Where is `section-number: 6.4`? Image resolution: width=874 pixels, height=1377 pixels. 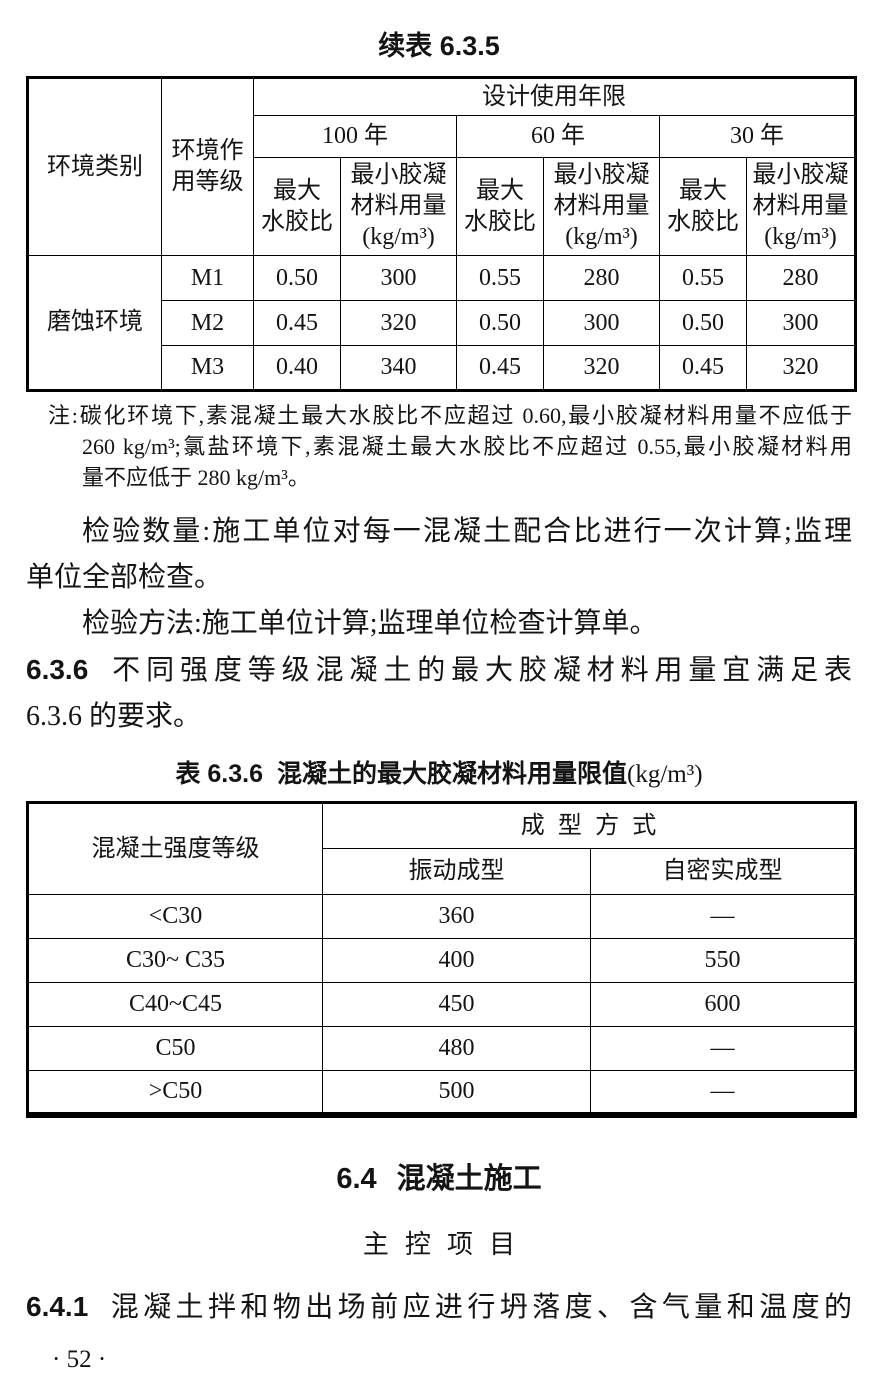
section-number: 6.4 is located at coordinates (356, 1178).